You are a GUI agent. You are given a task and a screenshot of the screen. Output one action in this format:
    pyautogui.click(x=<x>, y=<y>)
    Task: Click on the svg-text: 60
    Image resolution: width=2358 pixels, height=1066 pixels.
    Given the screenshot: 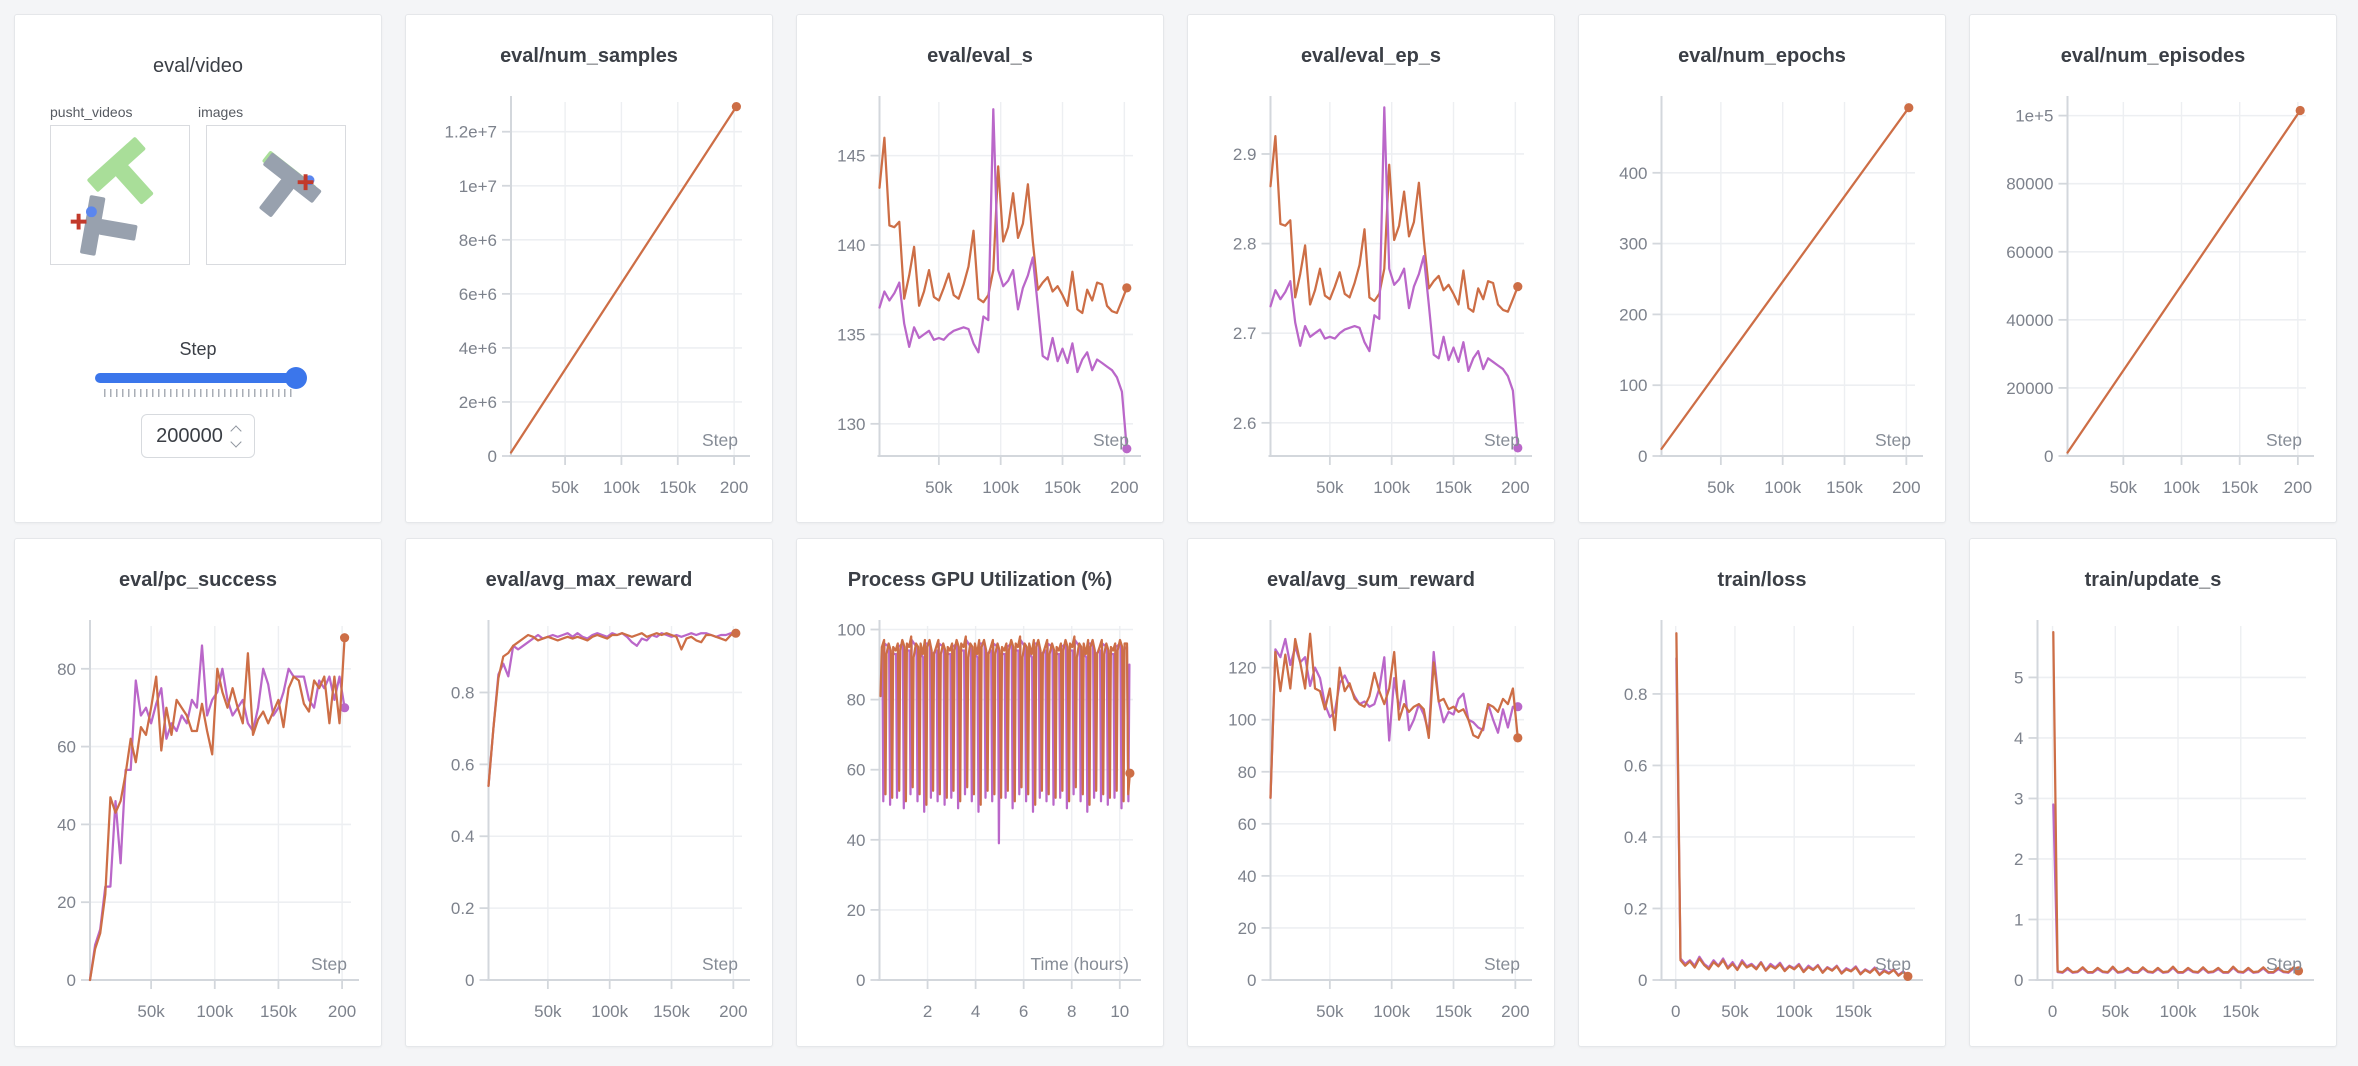 What is the action you would take?
    pyautogui.click(x=1247, y=824)
    